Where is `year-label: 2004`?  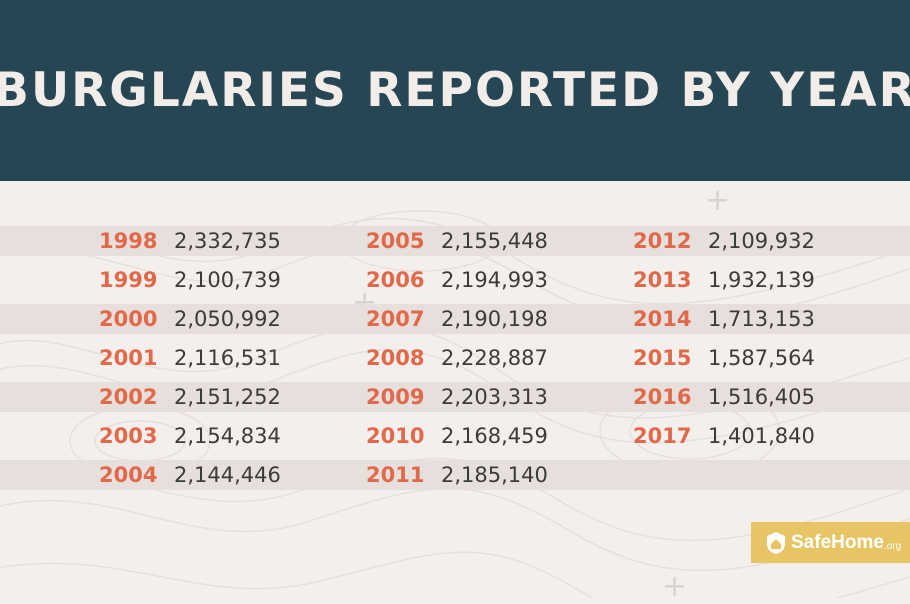
year-label: 2004 is located at coordinates (128, 475).